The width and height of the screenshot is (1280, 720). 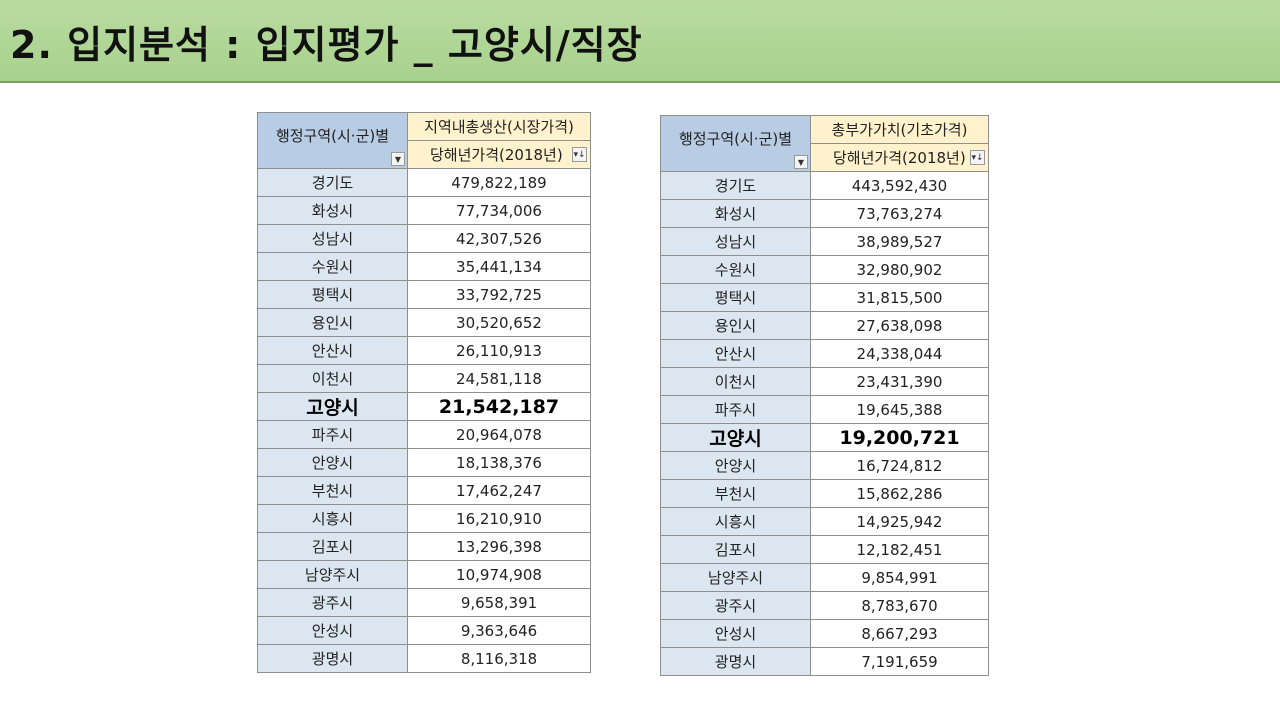 What do you see at coordinates (899, 521) in the screenshot?
I see `value-cell: 14,925,942` at bounding box center [899, 521].